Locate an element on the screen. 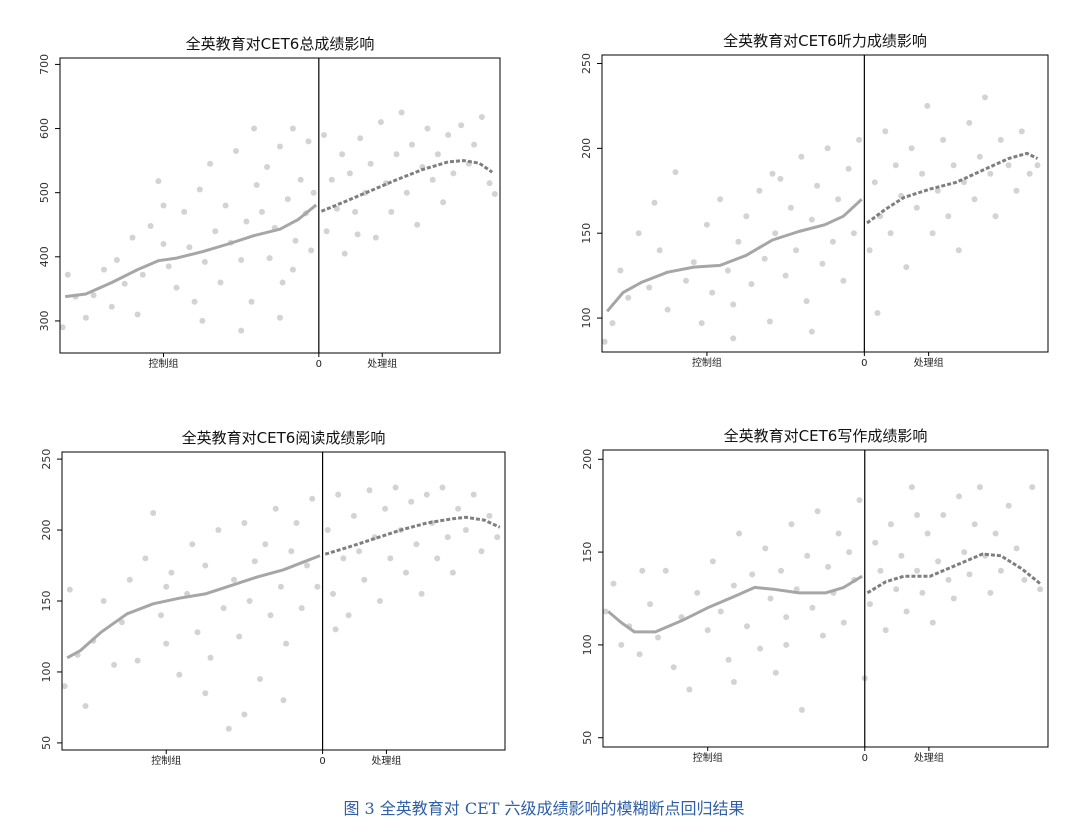  x-tick-label: 处理组 is located at coordinates (386, 760).